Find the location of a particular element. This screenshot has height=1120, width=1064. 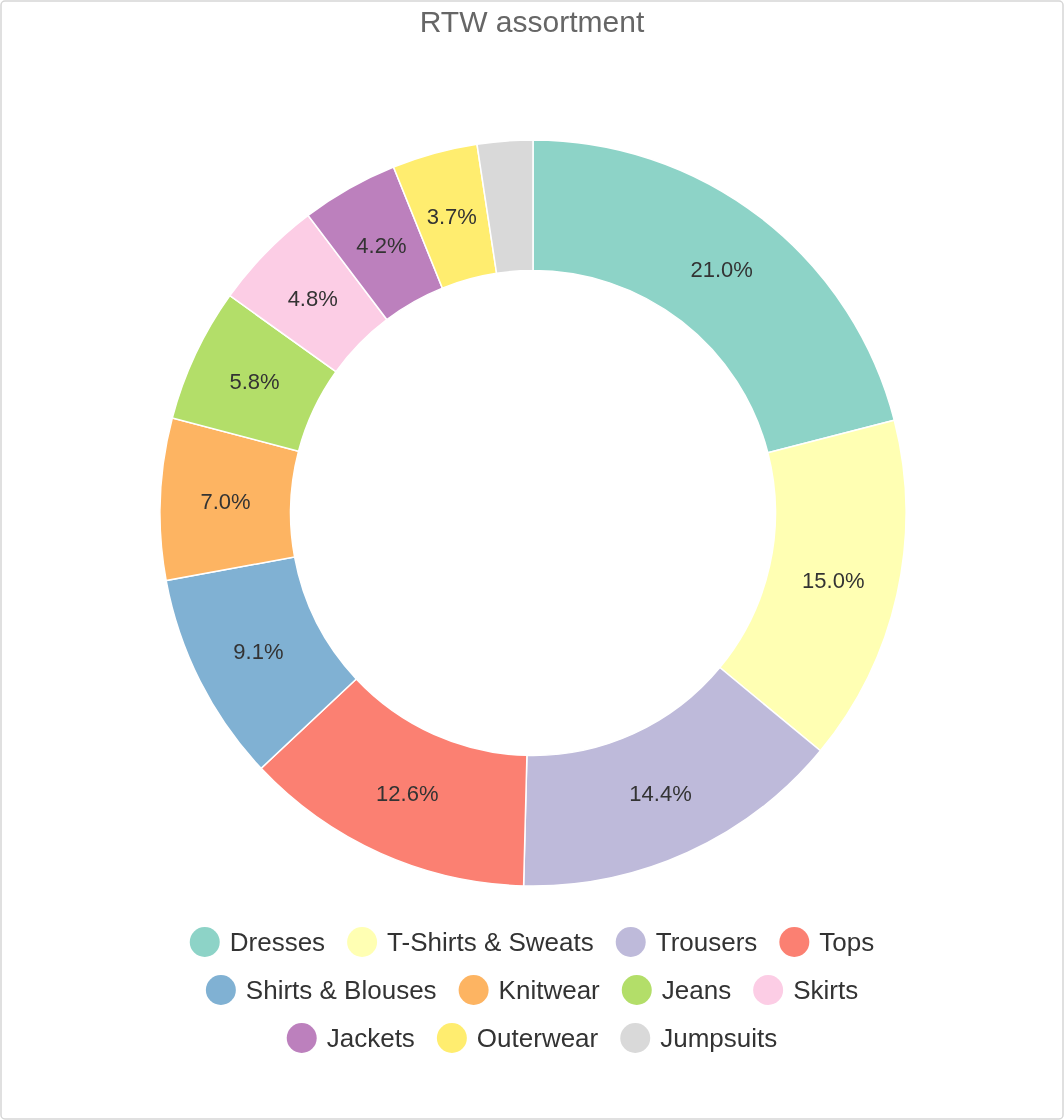

legend-label: Tops is located at coordinates (847, 942).